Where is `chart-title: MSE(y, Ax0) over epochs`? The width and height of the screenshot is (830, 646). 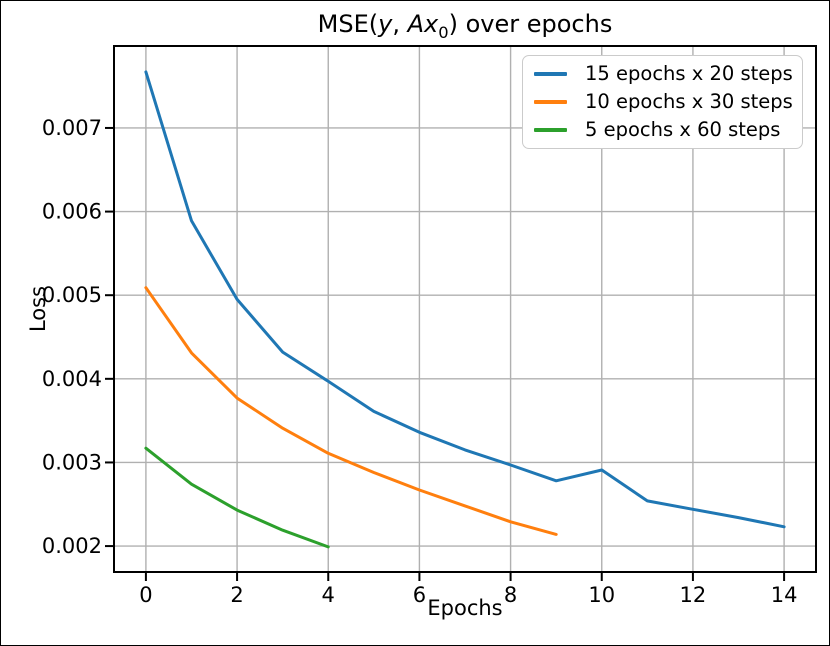 chart-title: MSE(y, Ax0) over epochs is located at coordinates (465, 25).